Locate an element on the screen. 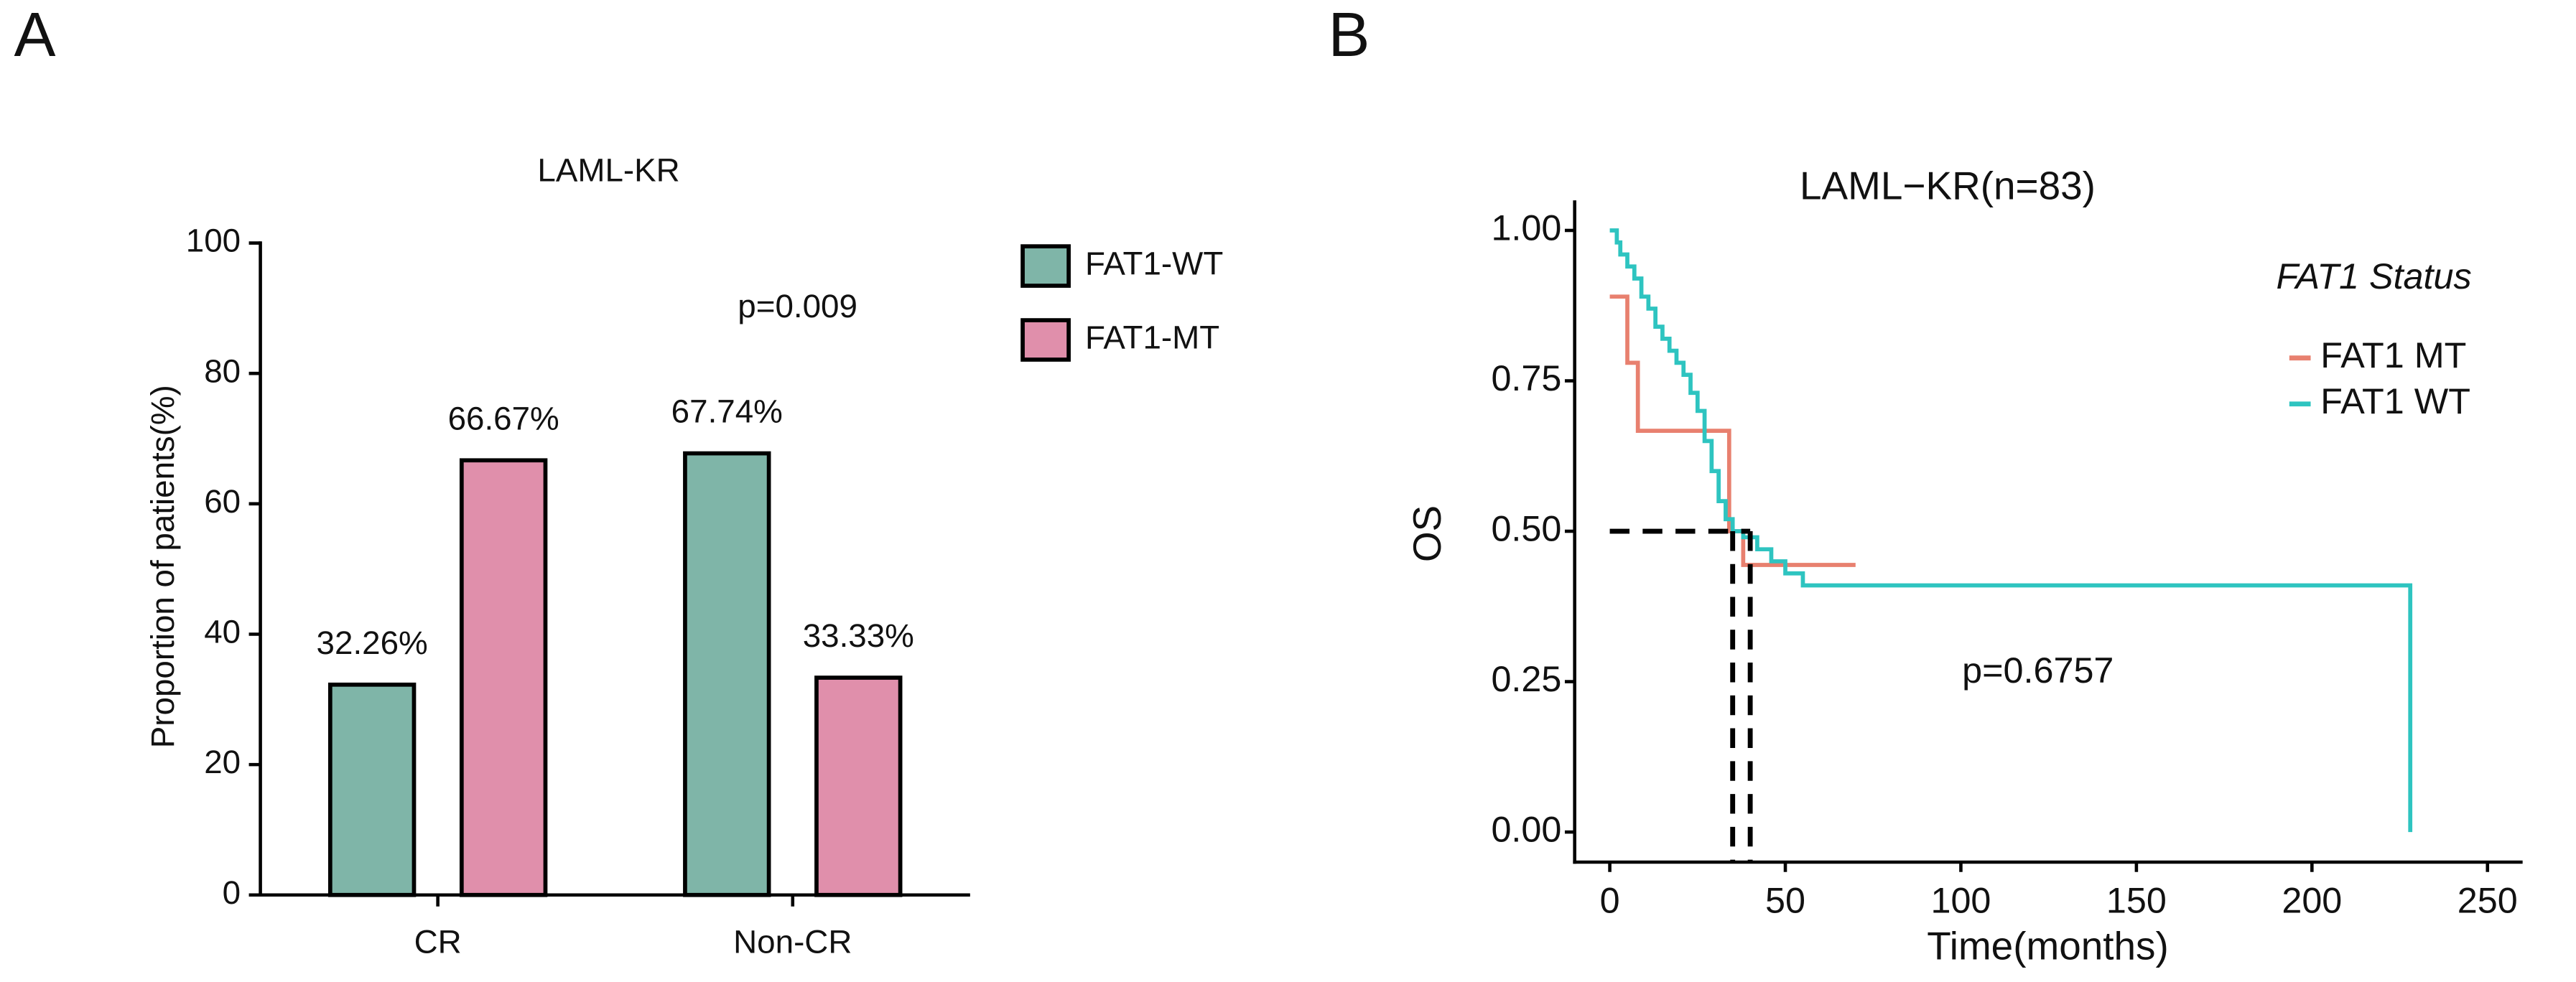 Image resolution: width=2576 pixels, height=982 pixels. legend-label: FAT1-MT is located at coordinates (1152, 337).